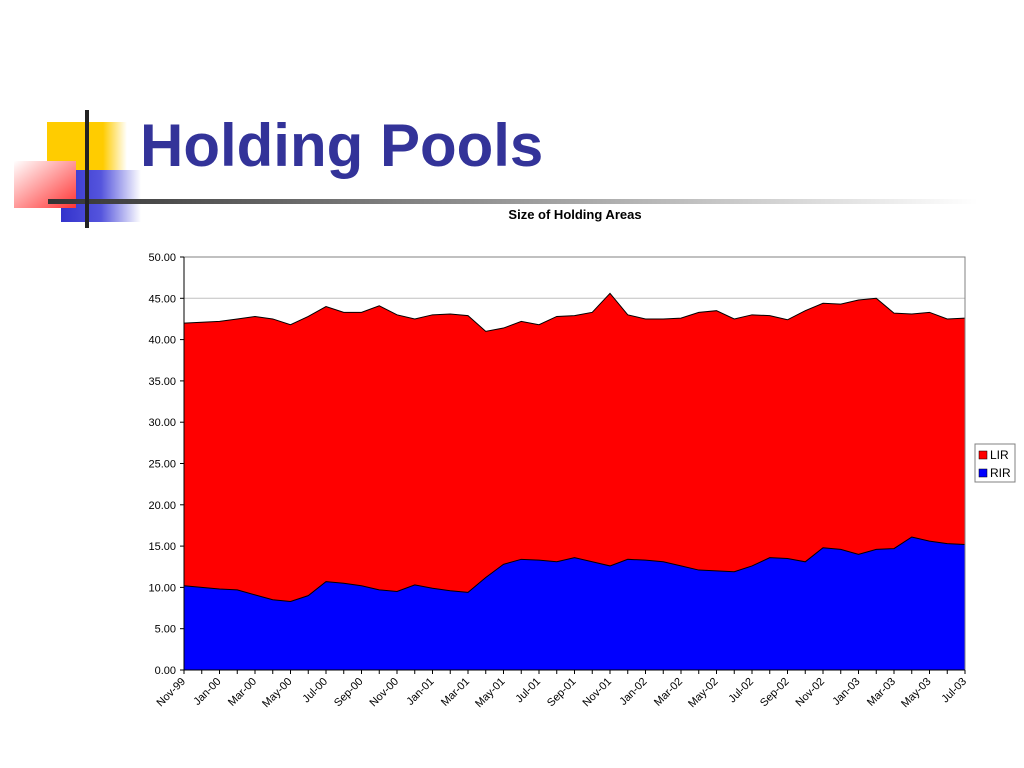 This screenshot has width=1024, height=768. Describe the element at coordinates (574, 569) in the screenshot. I see `series-line-rir` at that location.